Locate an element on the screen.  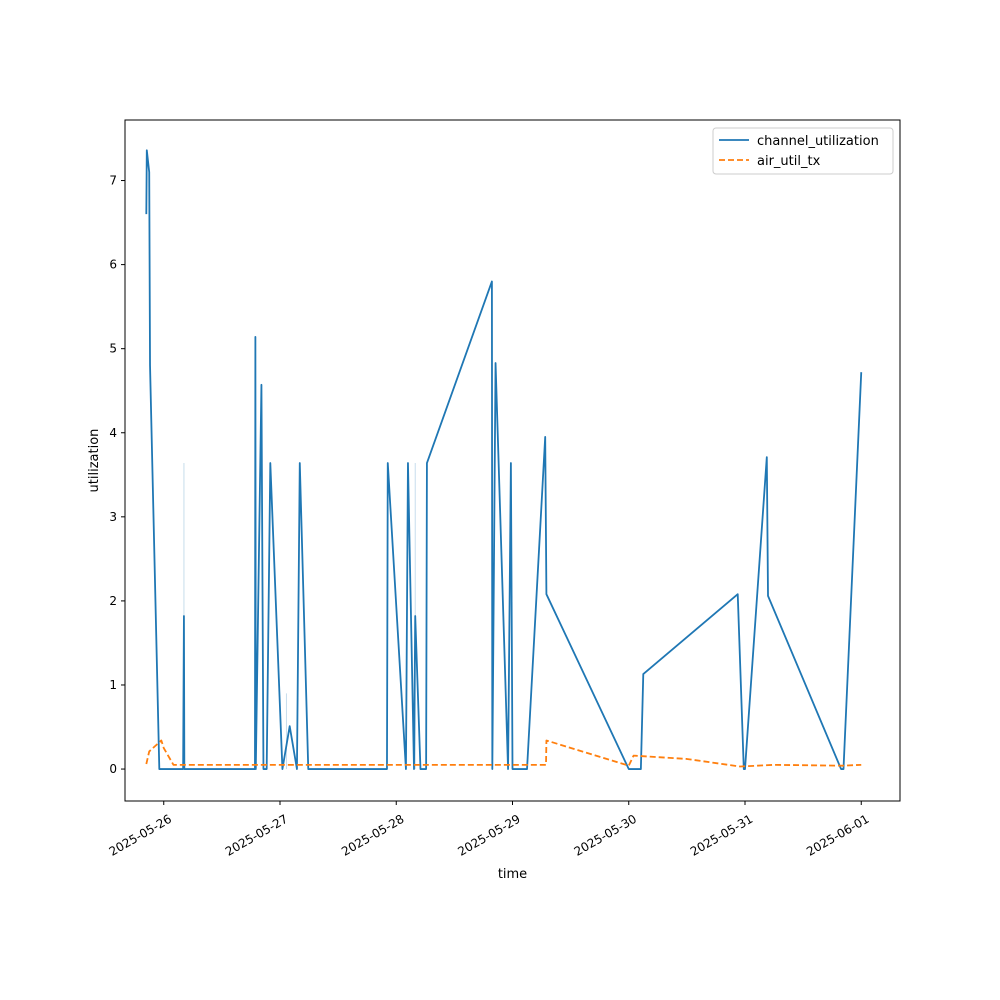
legend-box is located at coordinates (803, 151).